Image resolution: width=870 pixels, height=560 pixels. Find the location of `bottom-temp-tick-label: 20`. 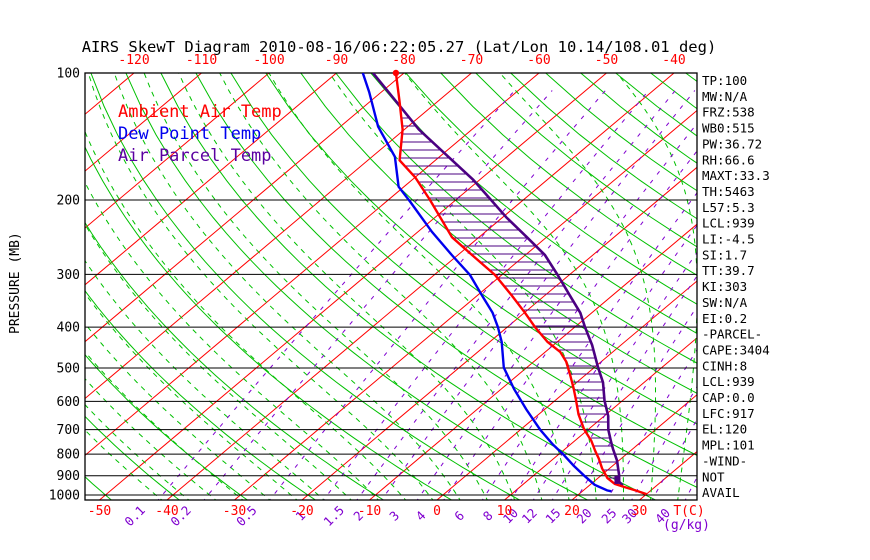

bottom-temp-tick-label: 20 is located at coordinates (572, 511).